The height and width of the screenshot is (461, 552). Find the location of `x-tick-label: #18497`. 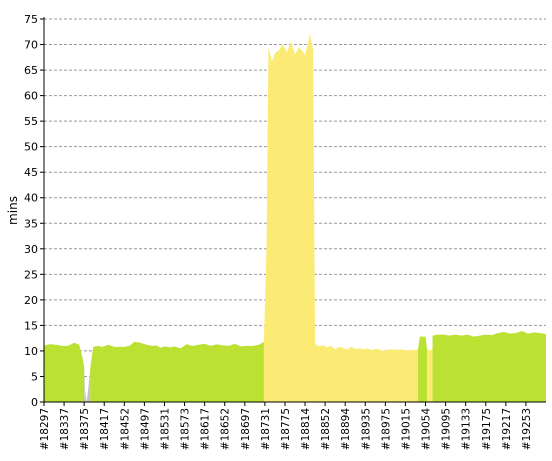

x-tick-label: #18497 is located at coordinates (145, 429).